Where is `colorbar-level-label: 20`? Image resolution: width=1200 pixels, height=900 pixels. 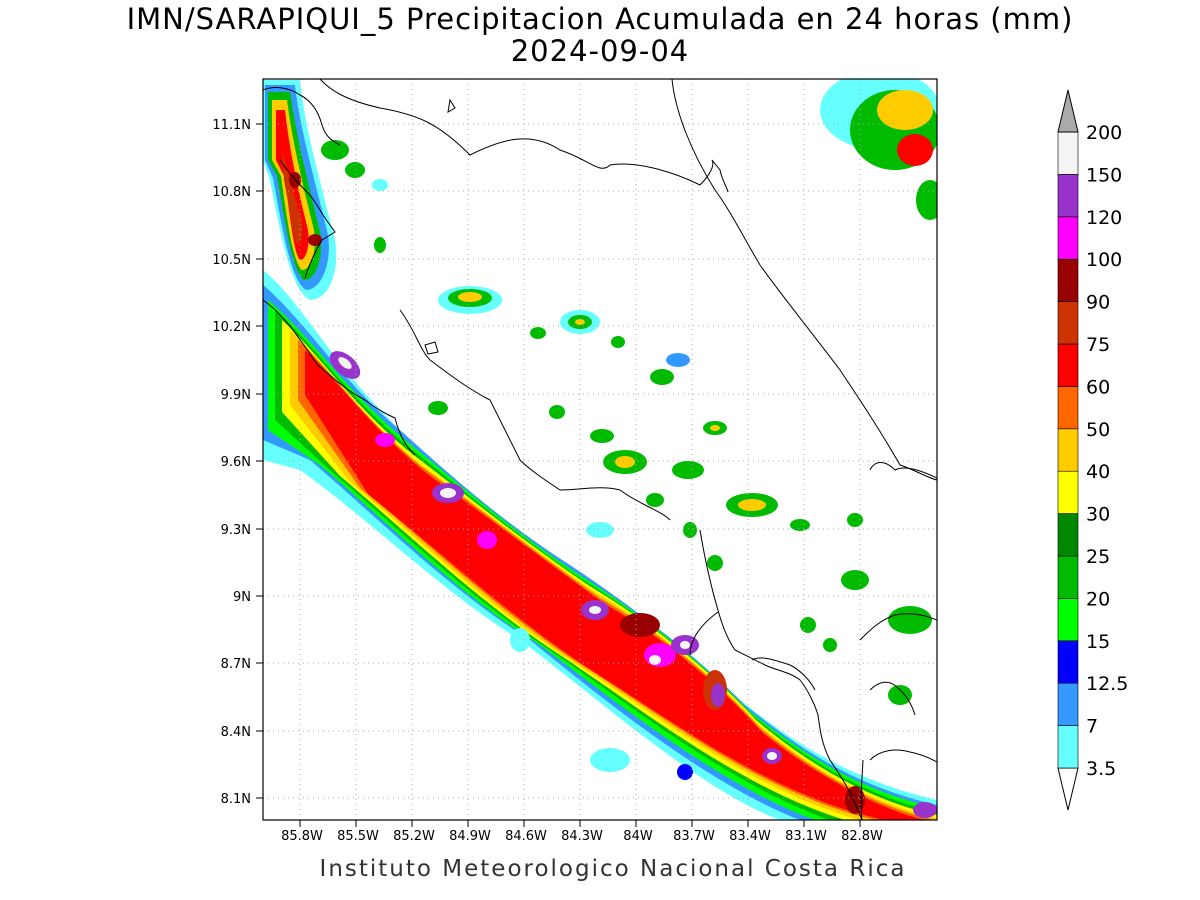 colorbar-level-label: 20 is located at coordinates (1098, 599).